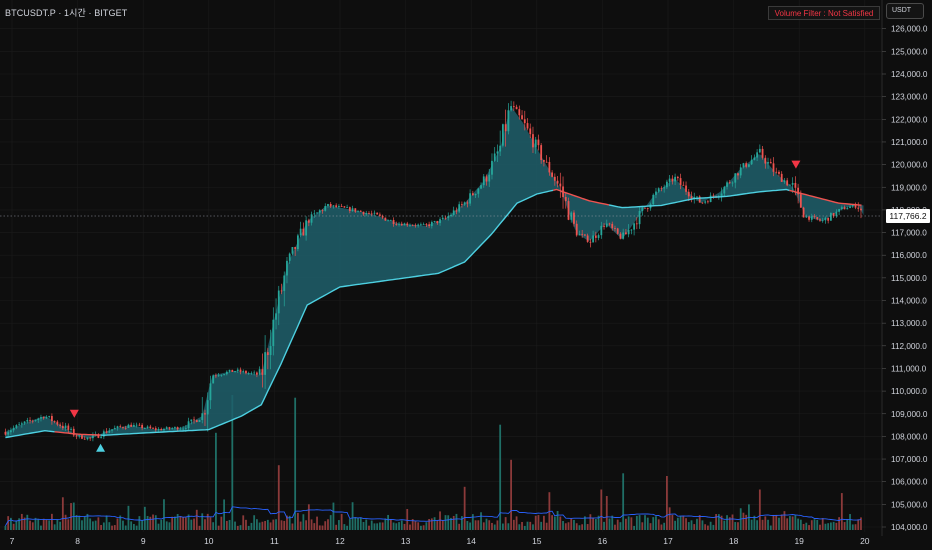  What do you see at coordinates (909, 187) in the screenshot?
I see `price-tick-label: 119,000.0` at bounding box center [909, 187].